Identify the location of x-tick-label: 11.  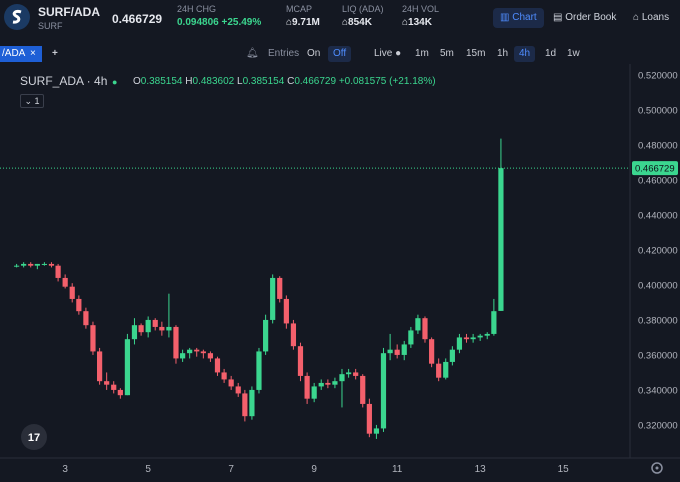
(397, 469).